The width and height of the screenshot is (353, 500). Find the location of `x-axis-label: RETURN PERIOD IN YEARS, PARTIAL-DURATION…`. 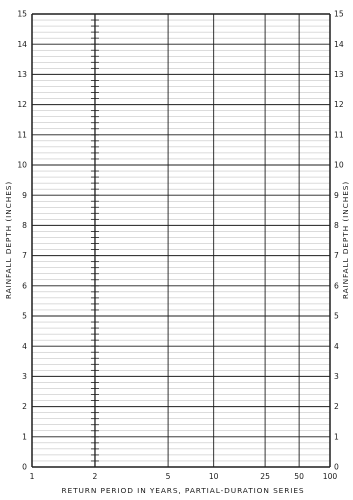

x-axis-label: RETURN PERIOD IN YEARS, PARTIAL-DURATION… is located at coordinates (182, 490).